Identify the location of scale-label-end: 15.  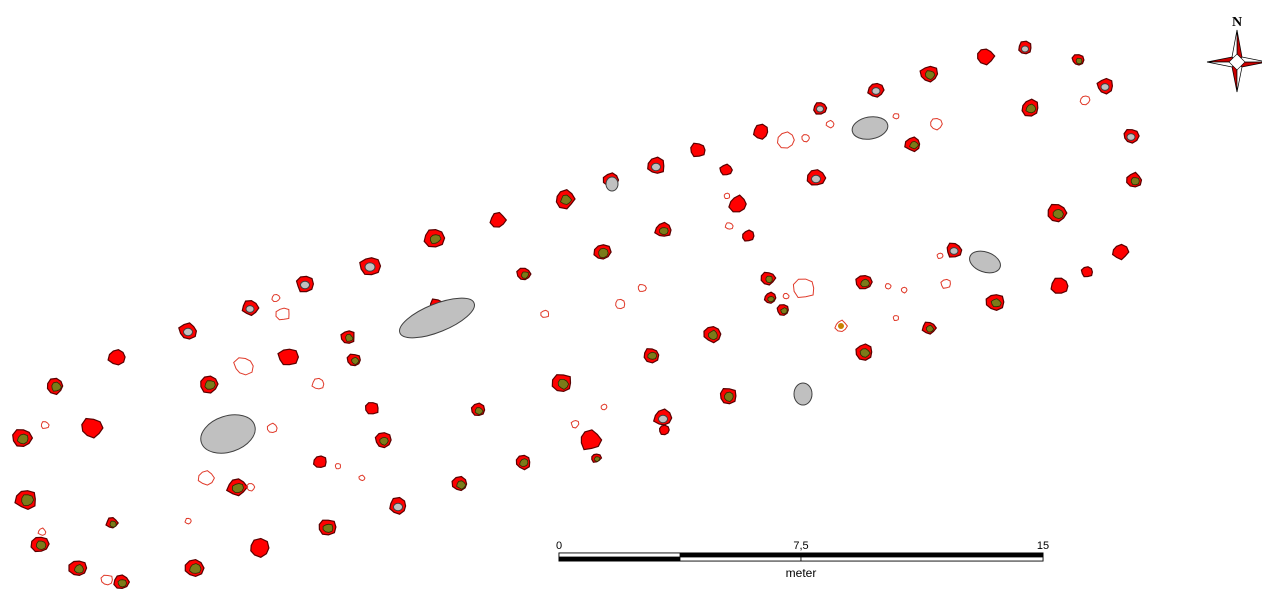
(1043, 546).